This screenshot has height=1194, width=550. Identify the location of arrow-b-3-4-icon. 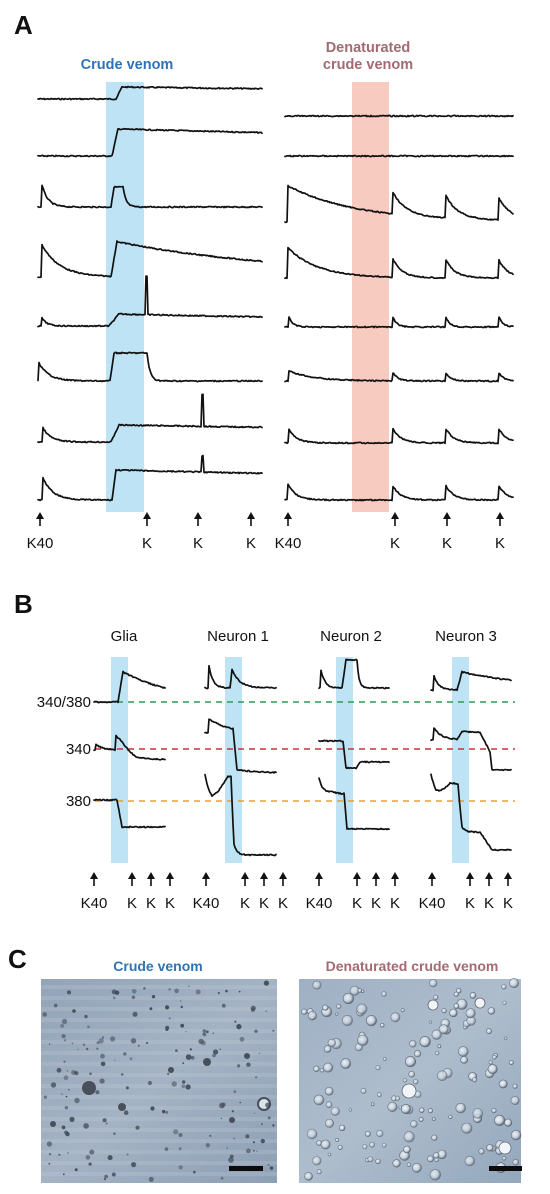
(395, 875).